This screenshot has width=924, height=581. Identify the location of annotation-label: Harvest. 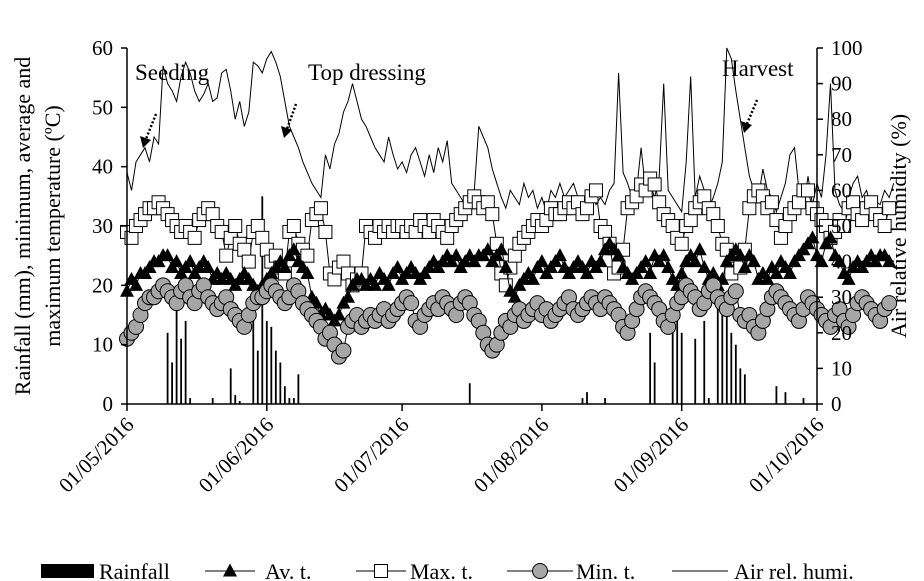
(758, 68).